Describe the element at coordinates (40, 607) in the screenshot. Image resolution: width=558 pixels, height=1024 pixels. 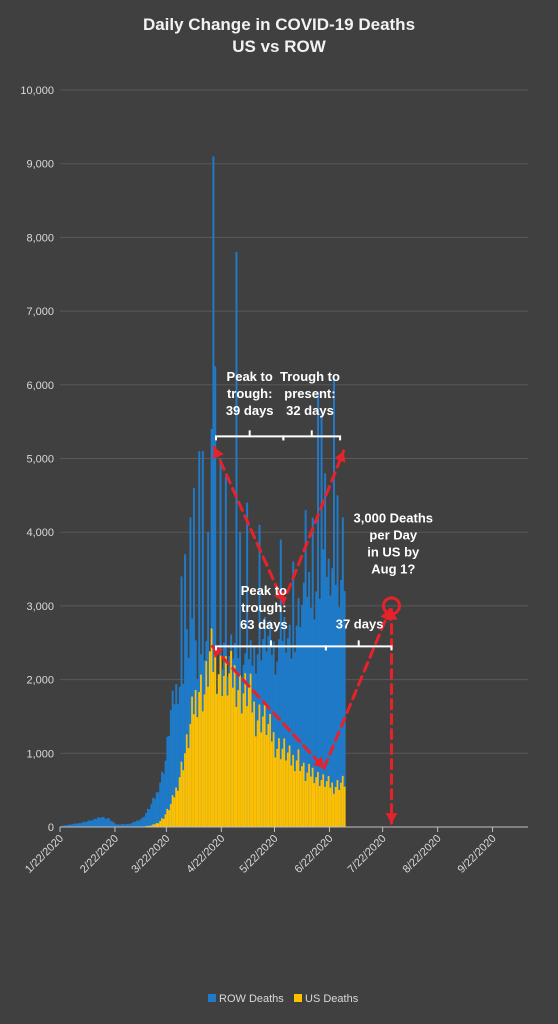
I see `y-tick-label: 3,000` at that location.